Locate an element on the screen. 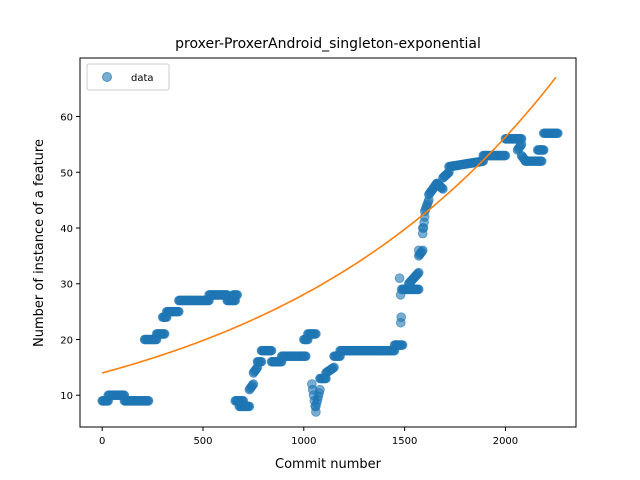 The image size is (640, 480). x-axis-label: Commit number is located at coordinates (328, 464).